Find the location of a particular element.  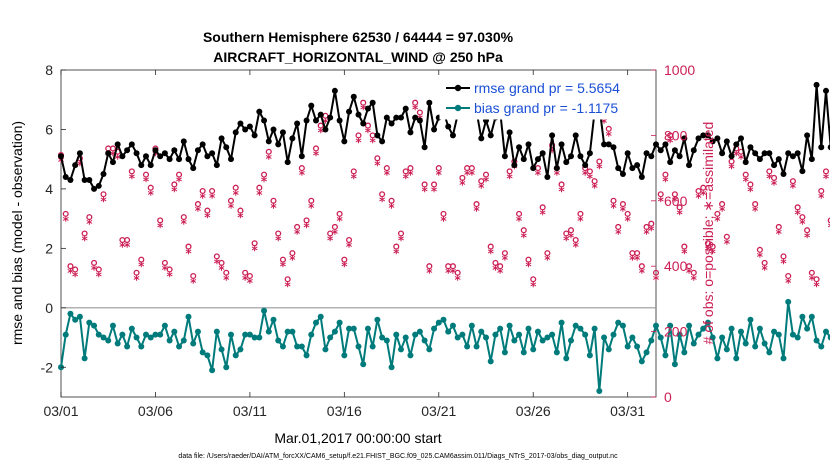

legend-bias-marker is located at coordinates (458, 108).